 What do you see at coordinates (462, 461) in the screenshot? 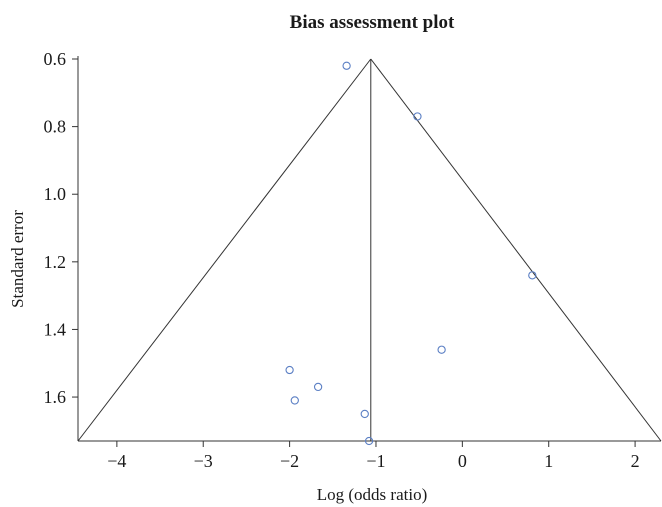
I see `x-tick-label: 0` at bounding box center [462, 461].